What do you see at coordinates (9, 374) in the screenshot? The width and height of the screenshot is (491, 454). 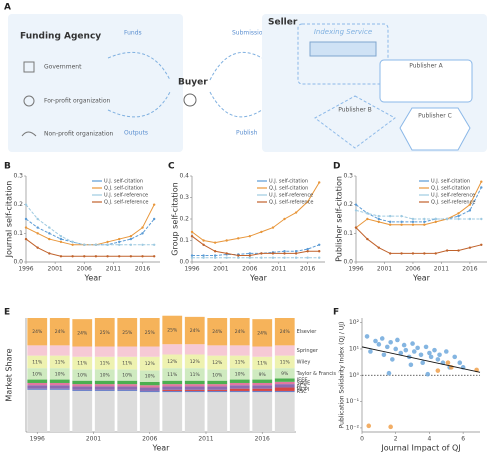 I see `y-axis-label: Market Share` at bounding box center [9, 374].